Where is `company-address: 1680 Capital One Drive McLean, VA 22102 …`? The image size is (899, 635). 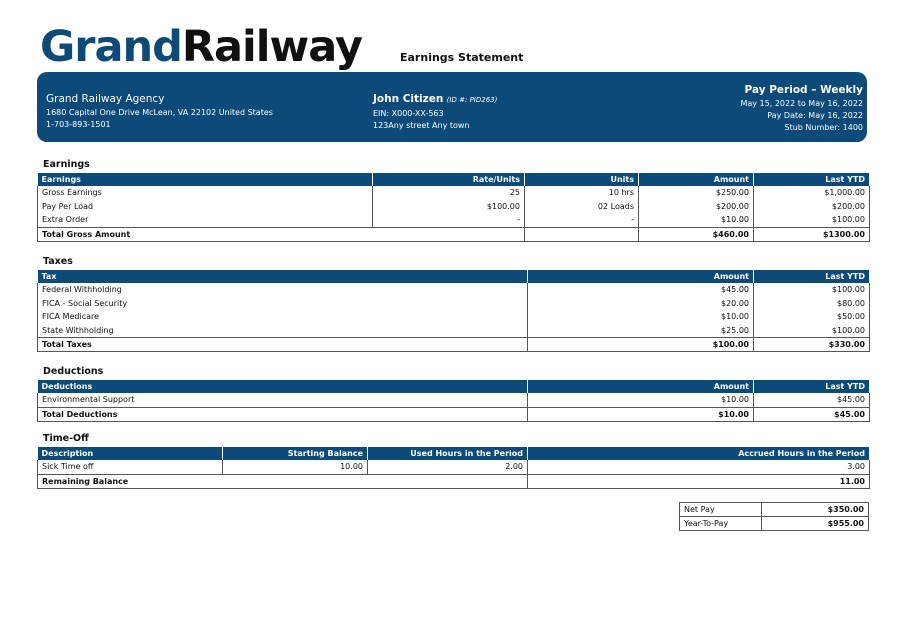
company-address: 1680 Capital One Drive McLean, VA 22102 … is located at coordinates (159, 112).